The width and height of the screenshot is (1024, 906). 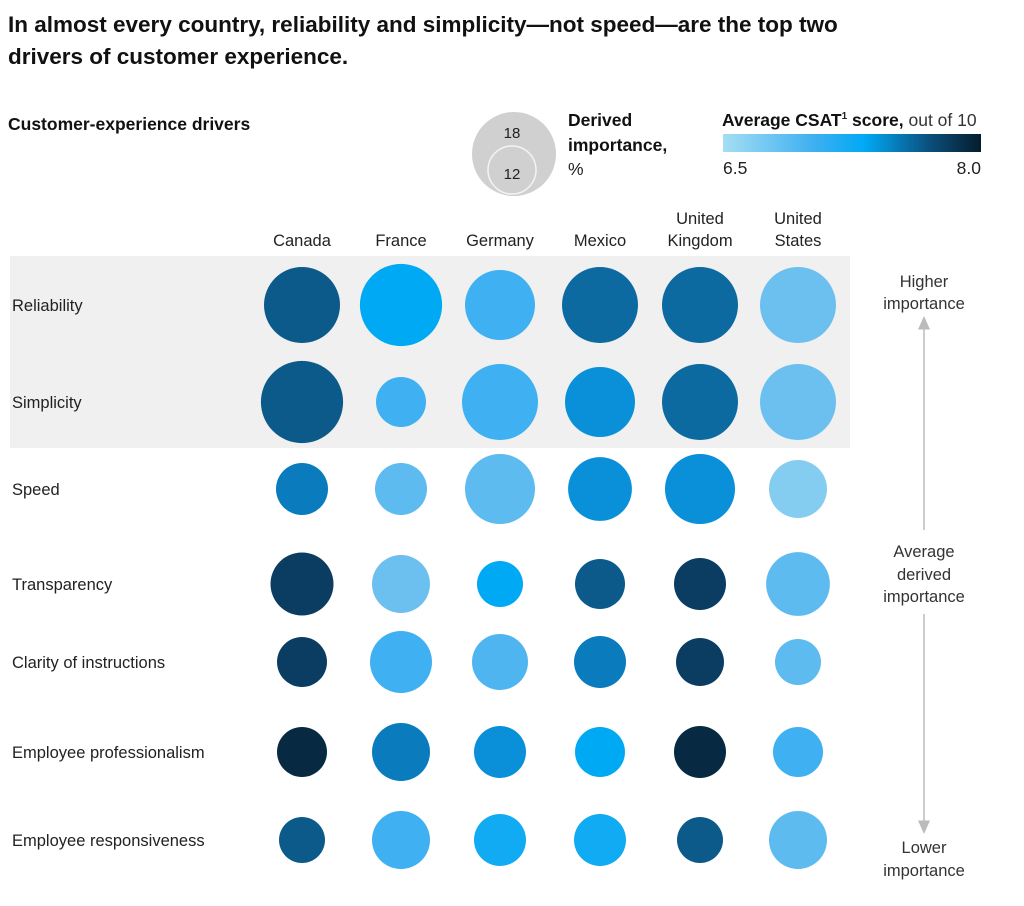 What do you see at coordinates (302, 305) in the screenshot?
I see `bubble-reliability-canada` at bounding box center [302, 305].